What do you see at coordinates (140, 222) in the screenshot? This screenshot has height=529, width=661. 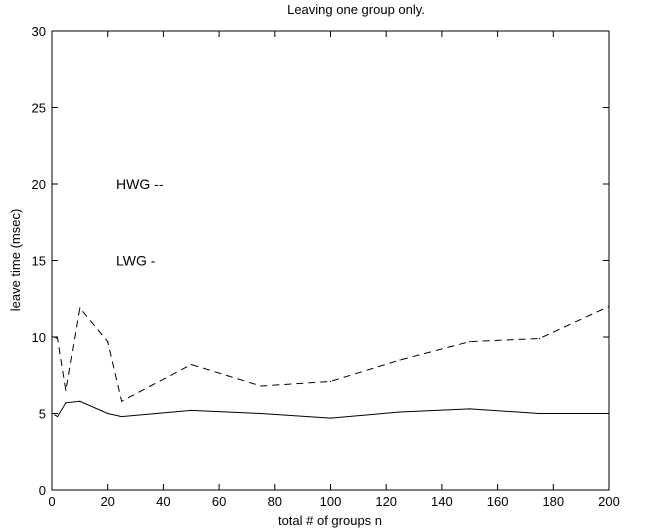 I see `annotations: HWG -- LWG -` at bounding box center [140, 222].